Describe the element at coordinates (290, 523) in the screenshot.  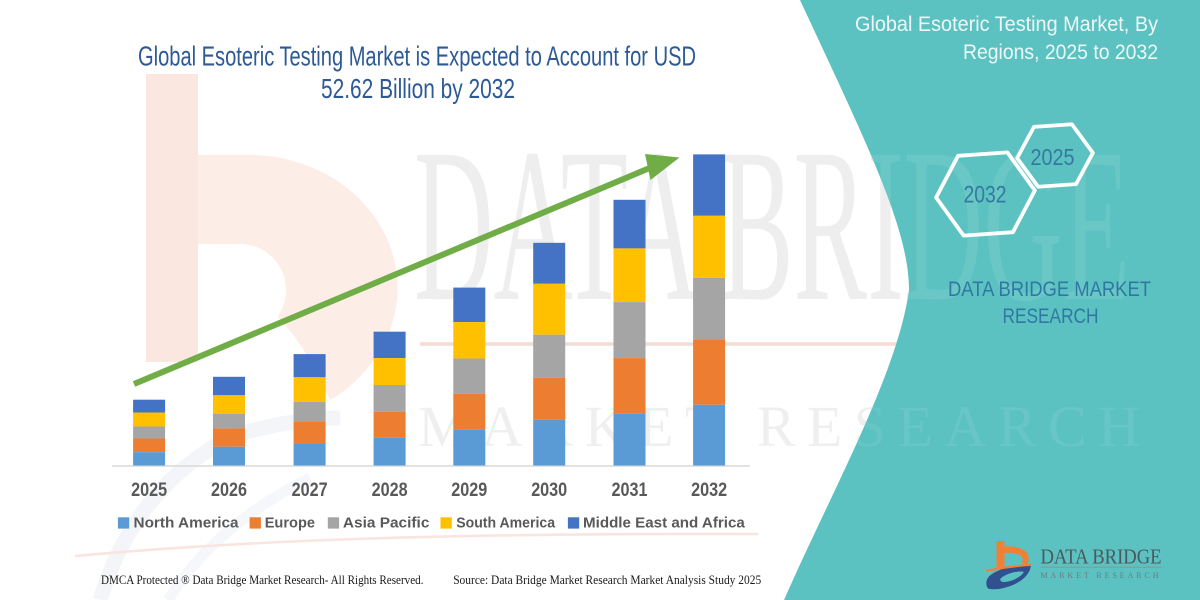
I see `svg-text: Europe` at that location.